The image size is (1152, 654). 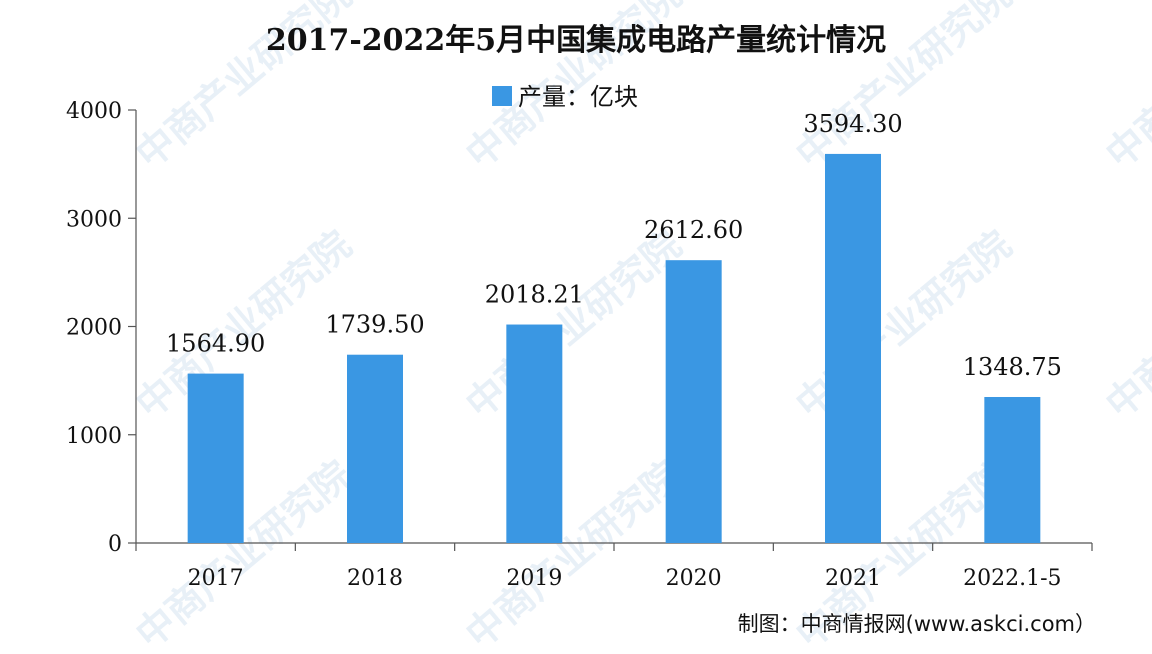 What do you see at coordinates (115, 544) in the screenshot?
I see `y-tick-label: 0` at bounding box center [115, 544].